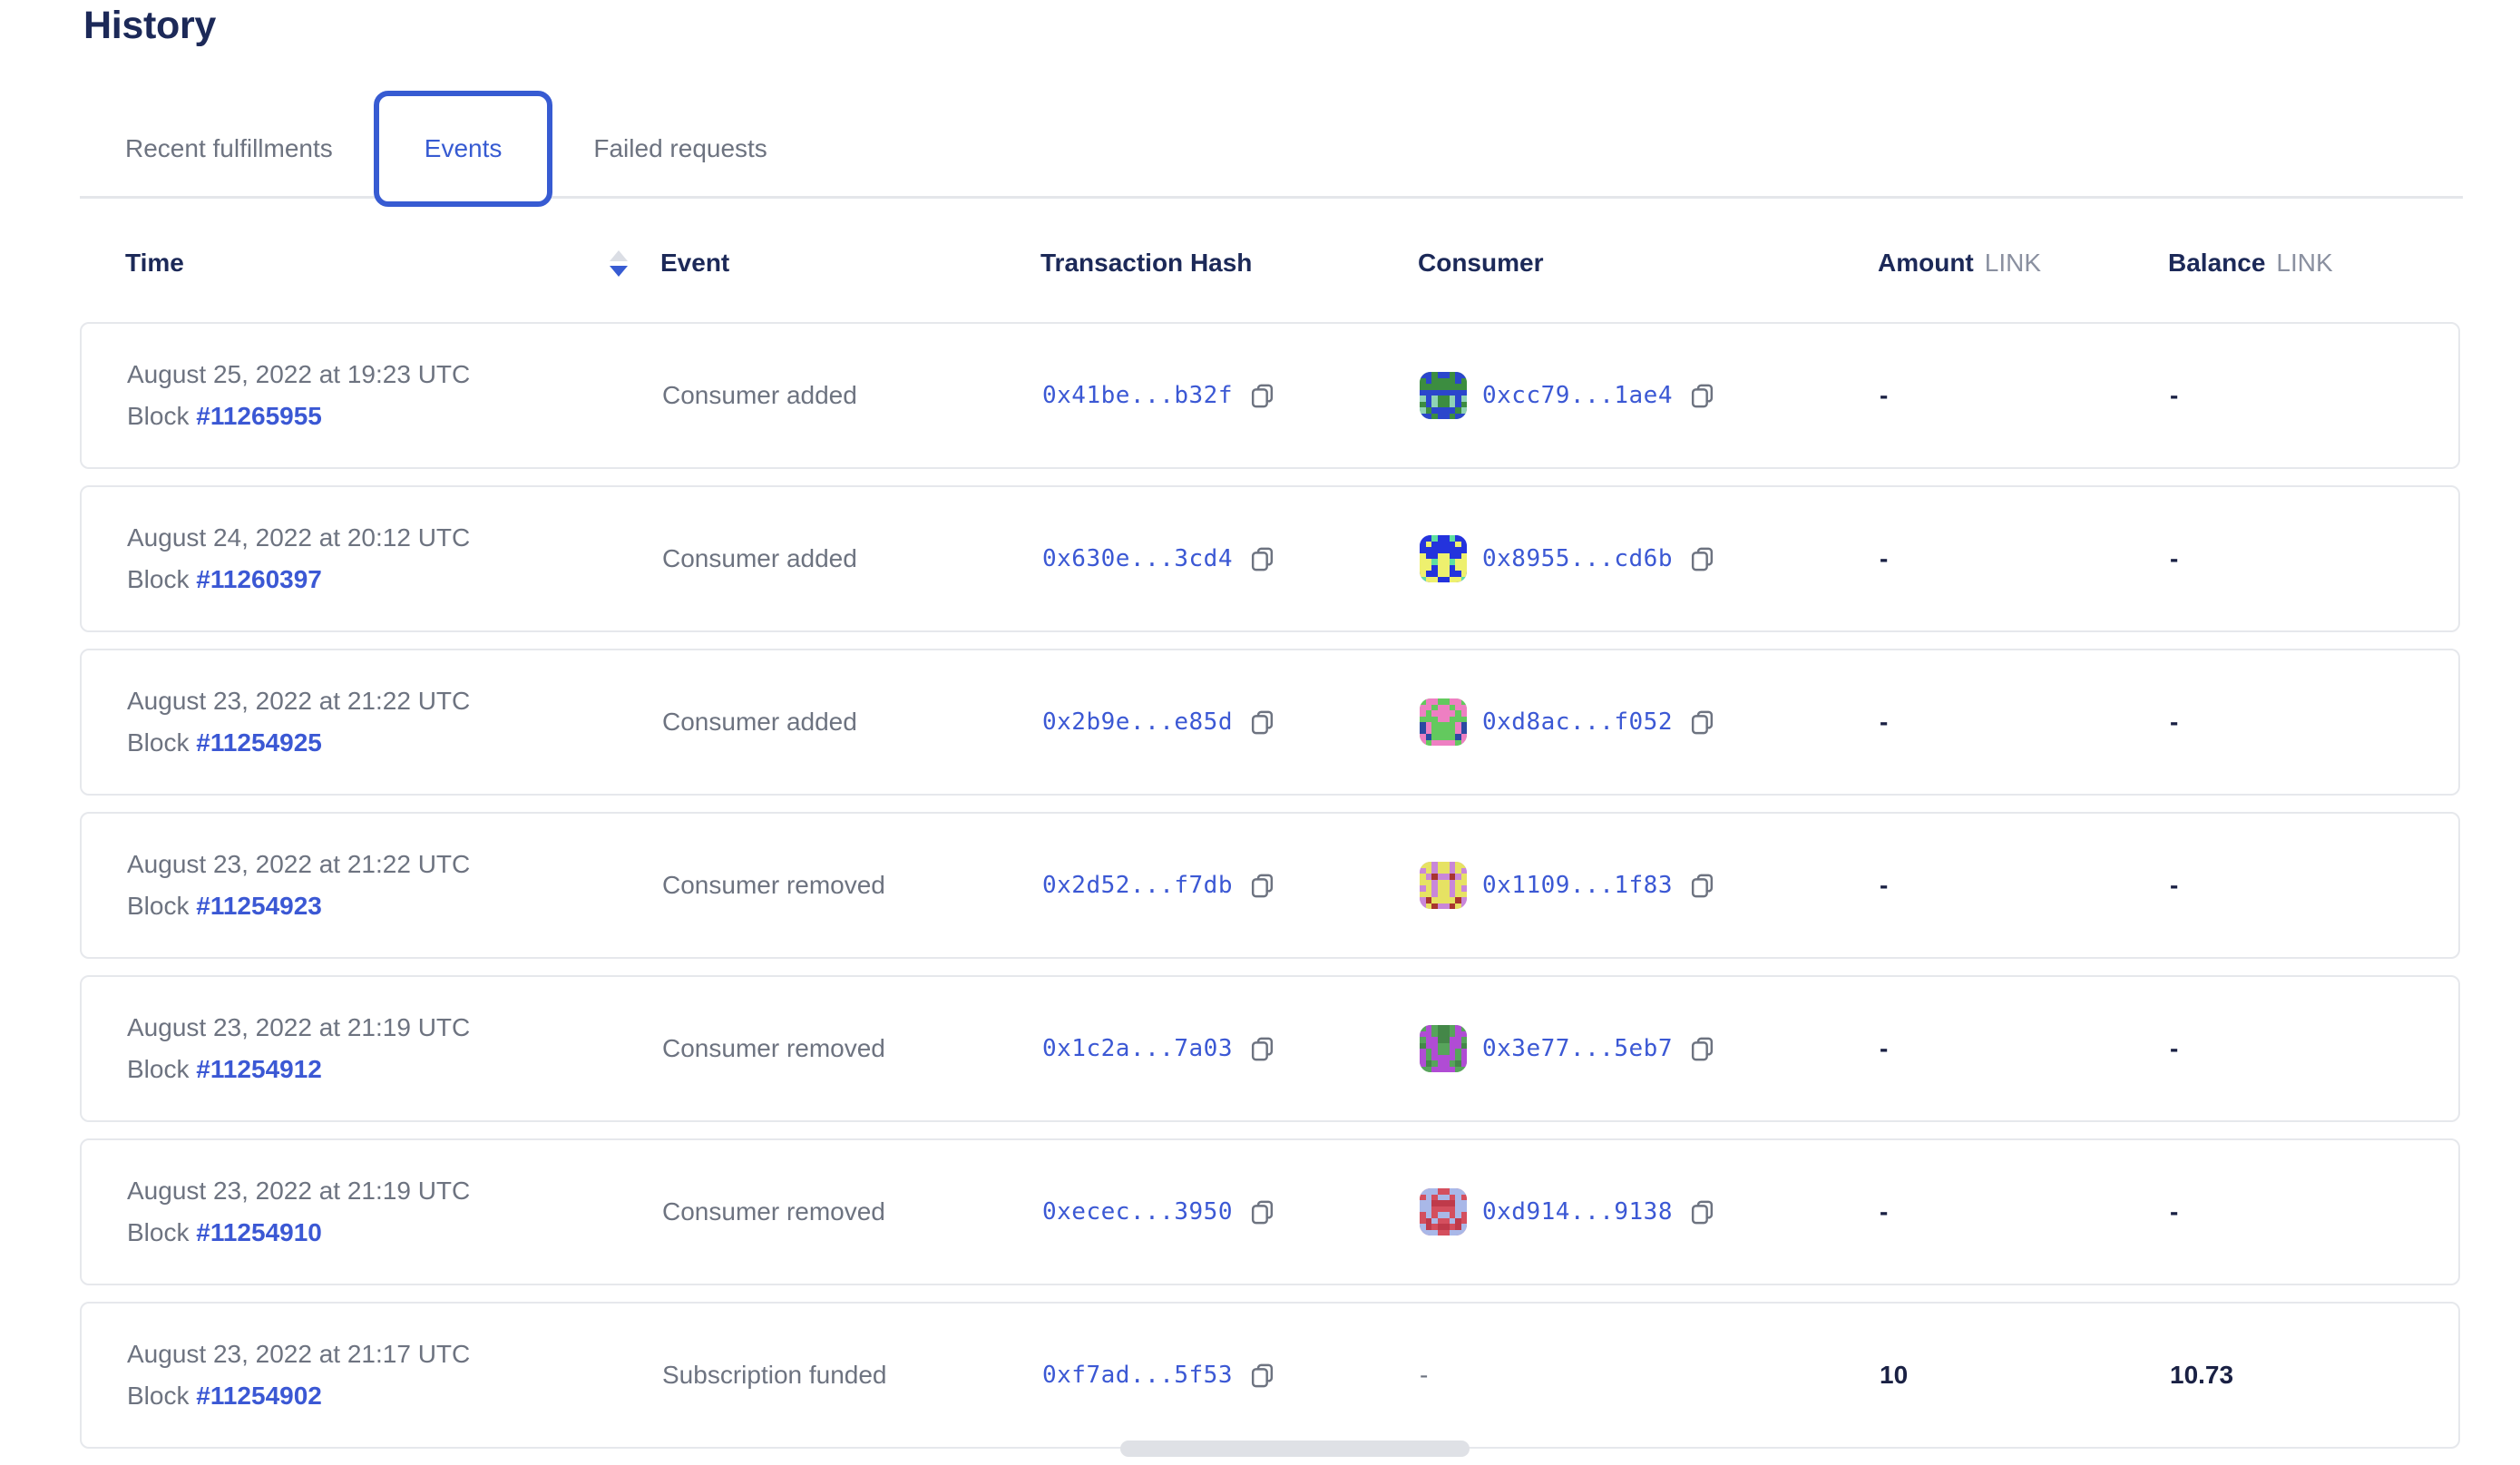 The image size is (2520, 1465). Describe the element at coordinates (619, 263) in the screenshot. I see `sort-icon` at that location.